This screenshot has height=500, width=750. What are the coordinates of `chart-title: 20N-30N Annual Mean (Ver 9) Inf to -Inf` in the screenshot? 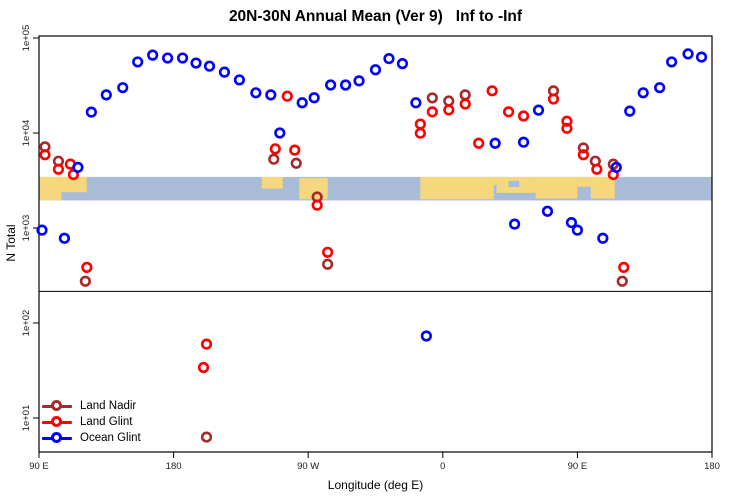 It's located at (375, 16).